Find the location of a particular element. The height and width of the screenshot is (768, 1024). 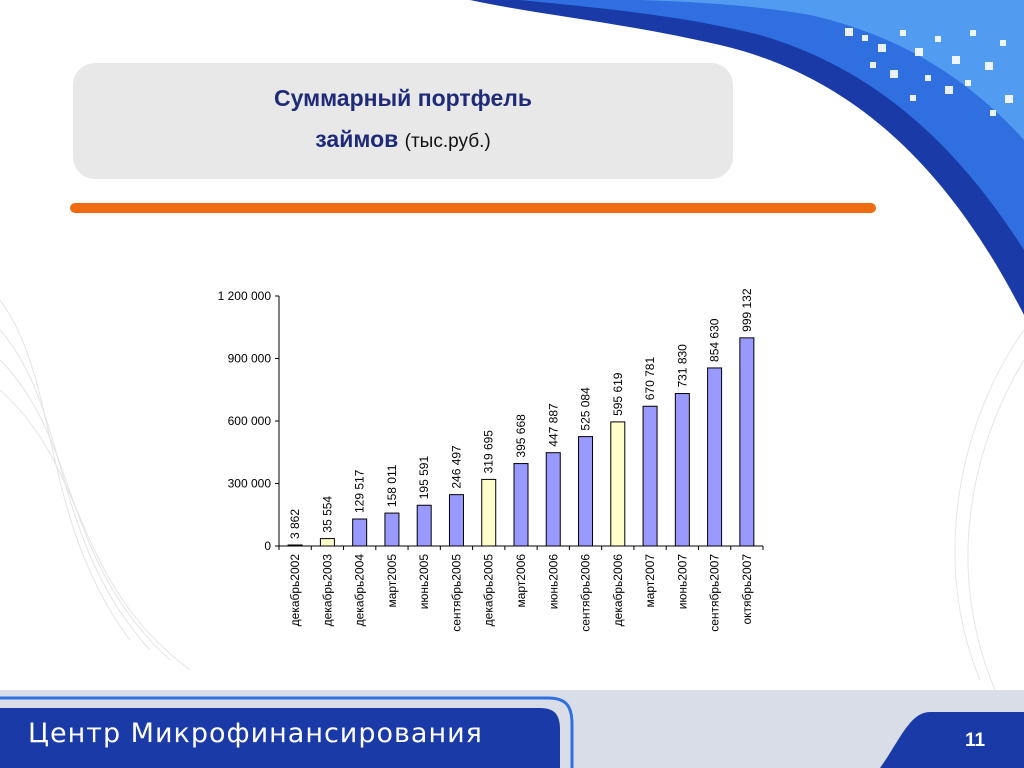

value-label: 129 517 is located at coordinates (360, 491).